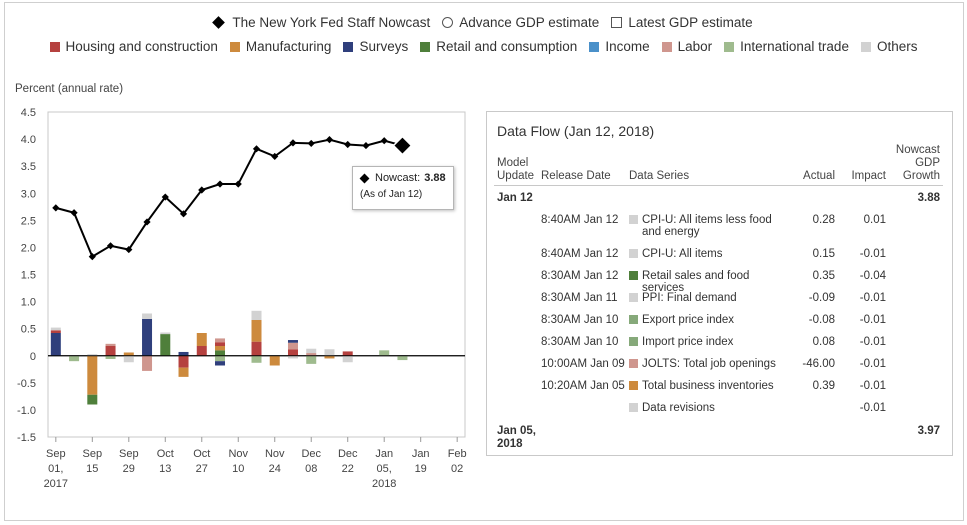 This screenshot has height=525, width=967. I want to click on group-label: Jan 12, so click(515, 198).